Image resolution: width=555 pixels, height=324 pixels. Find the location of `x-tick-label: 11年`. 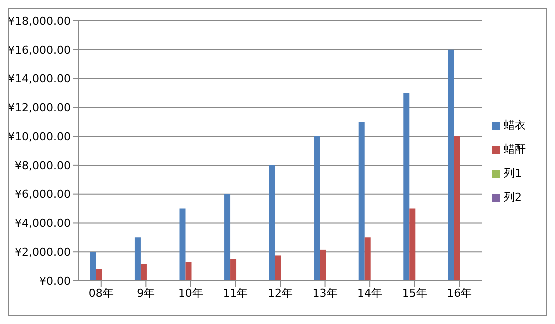

x-tick-label: 11年 is located at coordinates (235, 293).